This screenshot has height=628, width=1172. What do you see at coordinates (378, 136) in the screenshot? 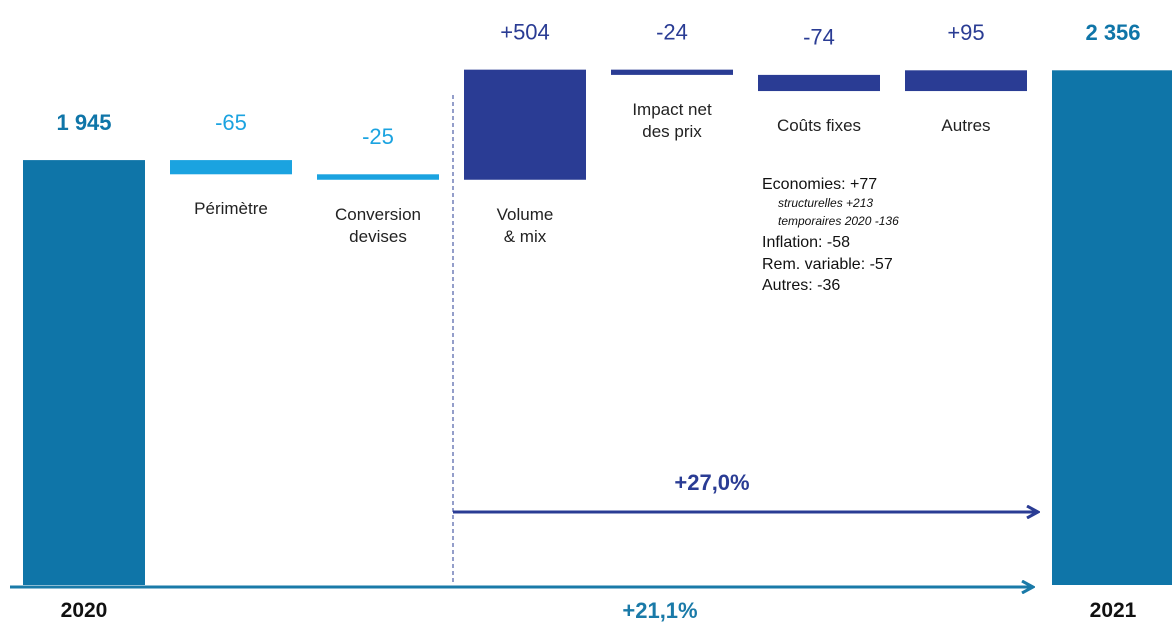
I see `value-label: -25` at bounding box center [378, 136].